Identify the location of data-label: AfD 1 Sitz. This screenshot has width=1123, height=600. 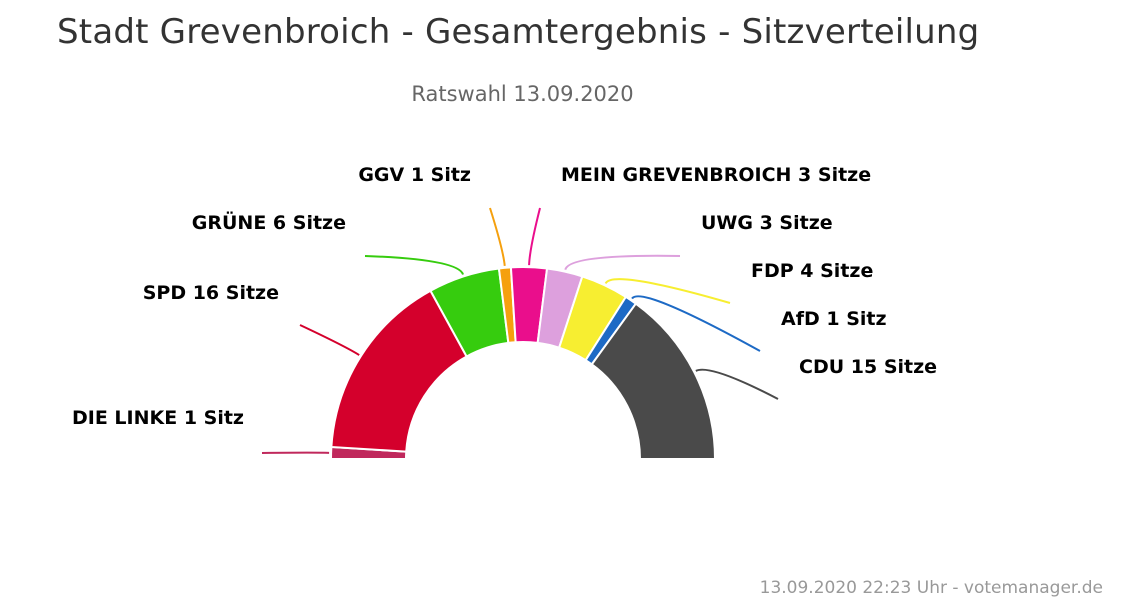
(834, 319).